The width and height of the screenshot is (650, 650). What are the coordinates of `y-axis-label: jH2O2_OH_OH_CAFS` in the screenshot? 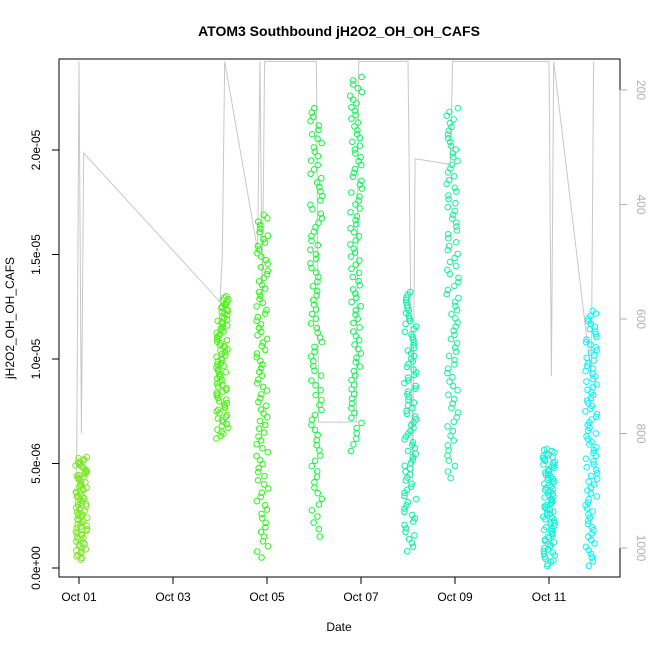 It's located at (10, 318).